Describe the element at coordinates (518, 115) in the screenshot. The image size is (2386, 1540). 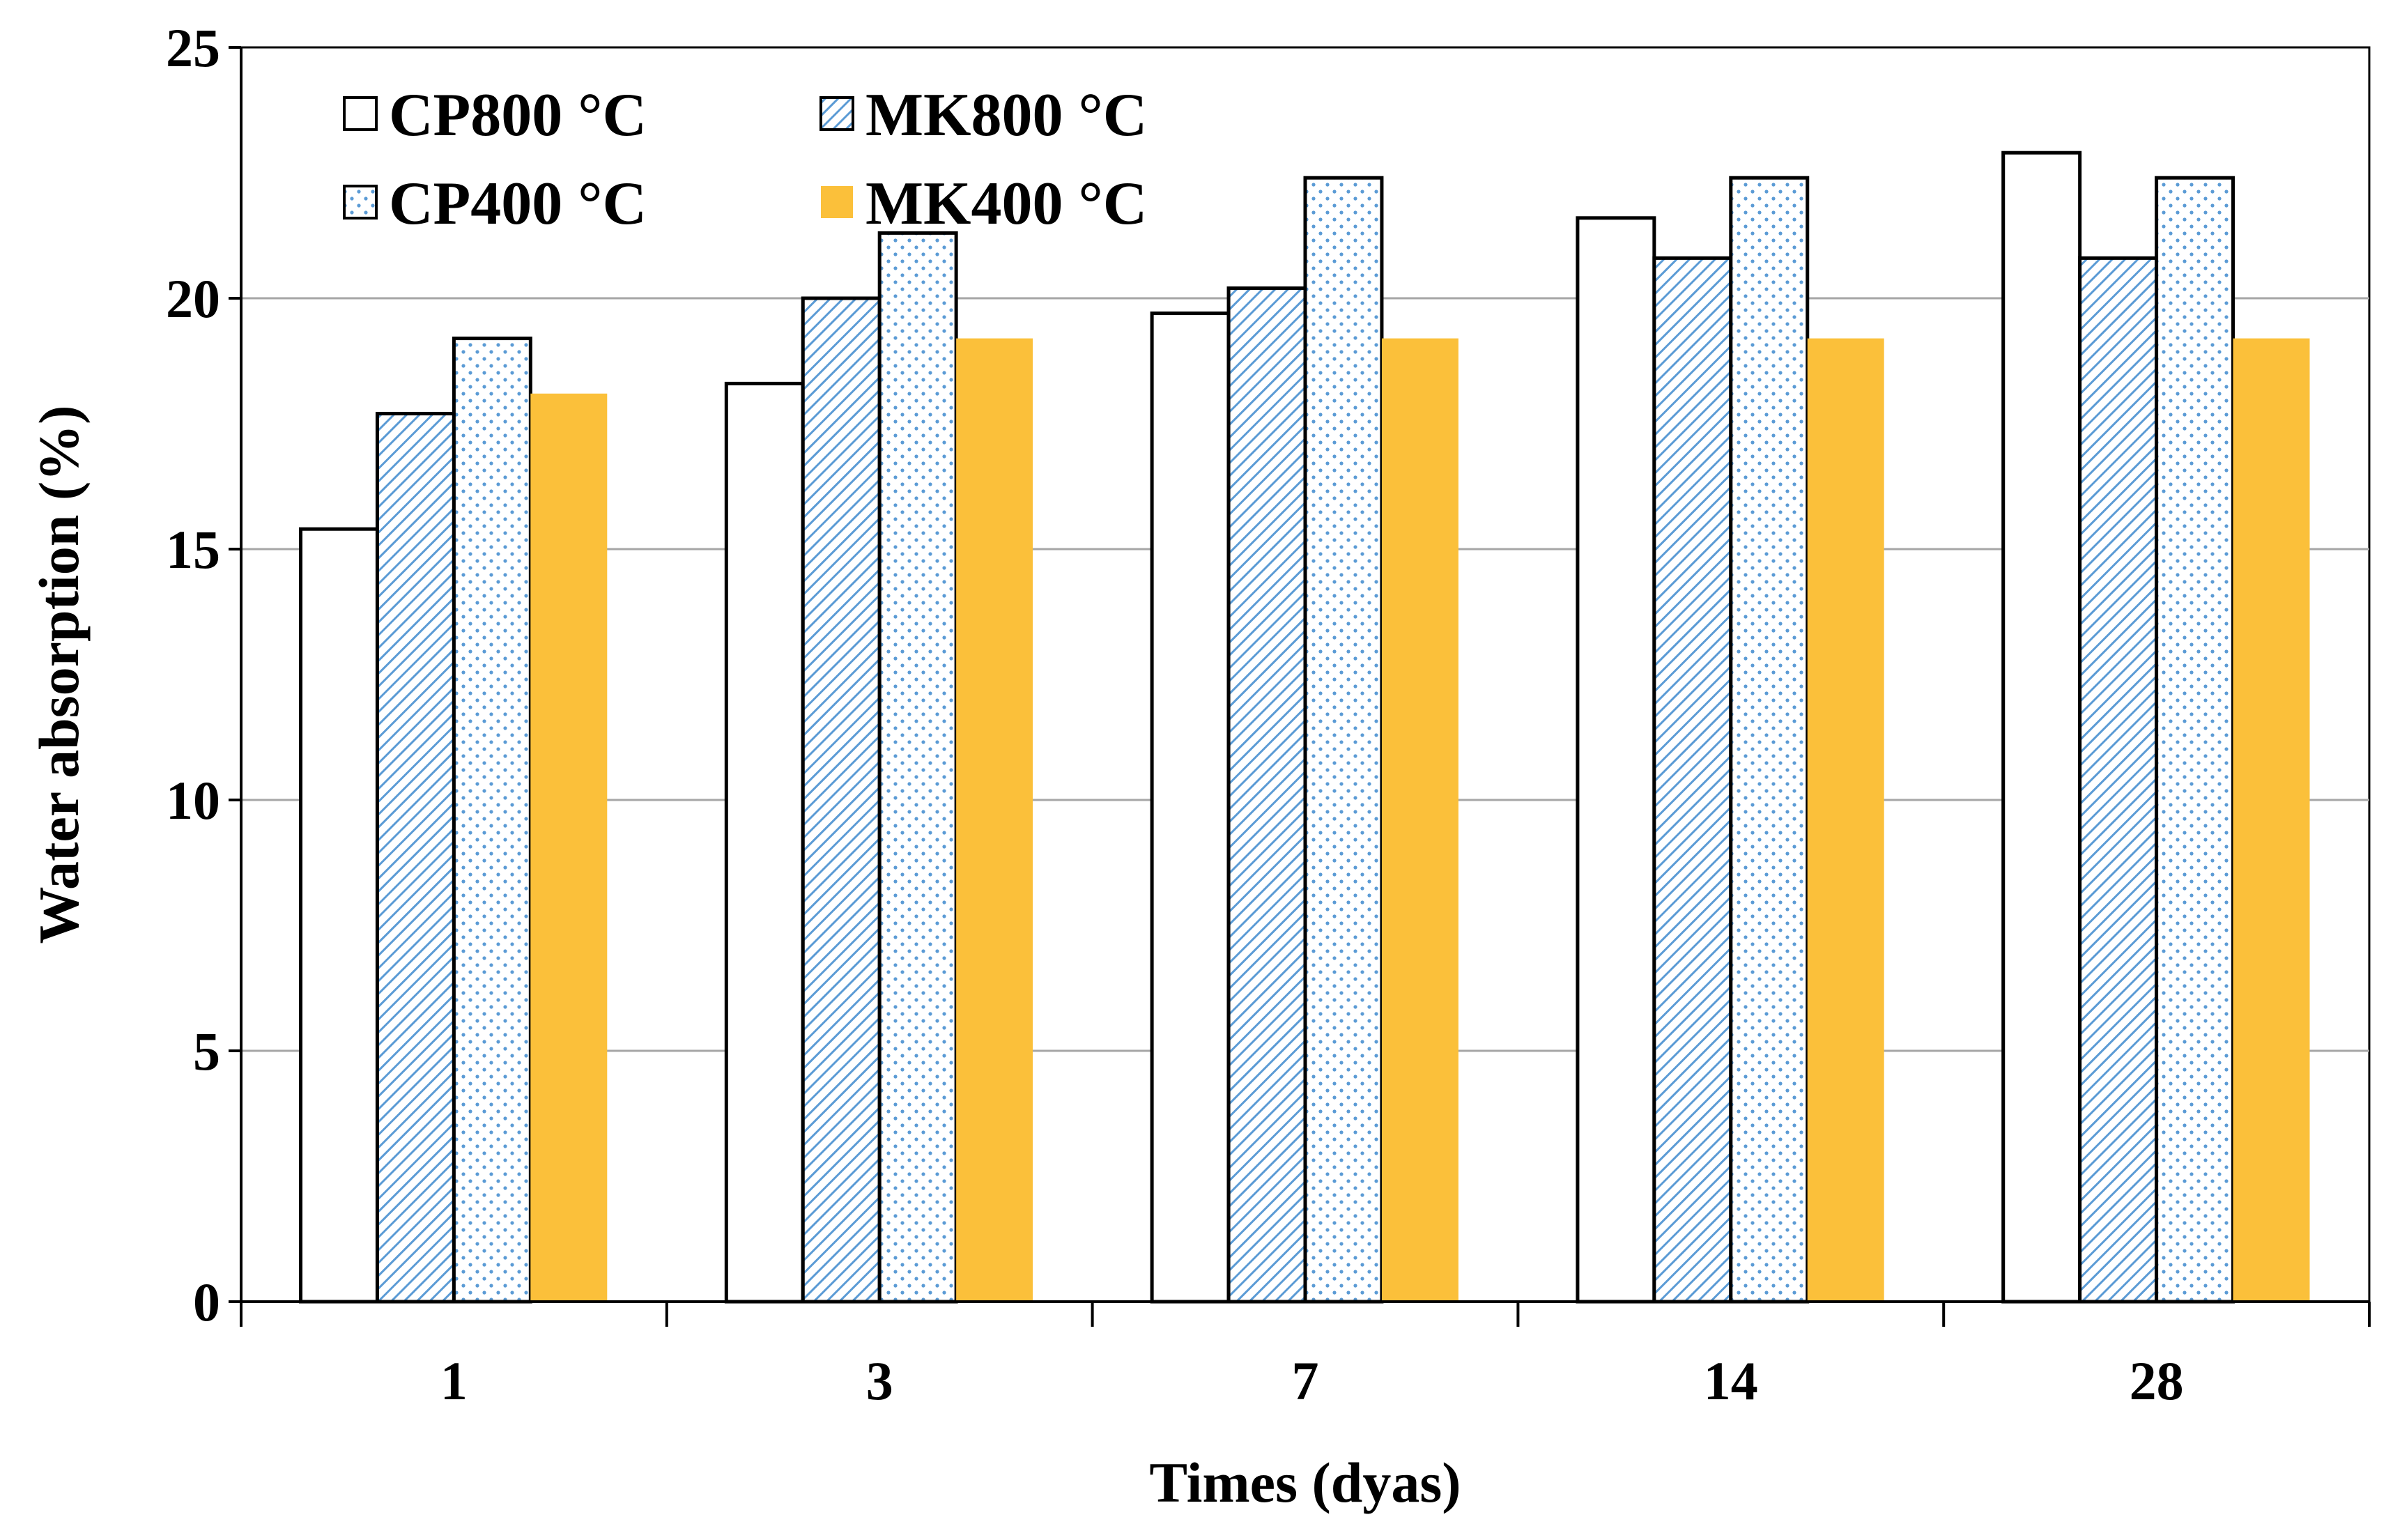
I see `legend-label: CP800 °C` at that location.